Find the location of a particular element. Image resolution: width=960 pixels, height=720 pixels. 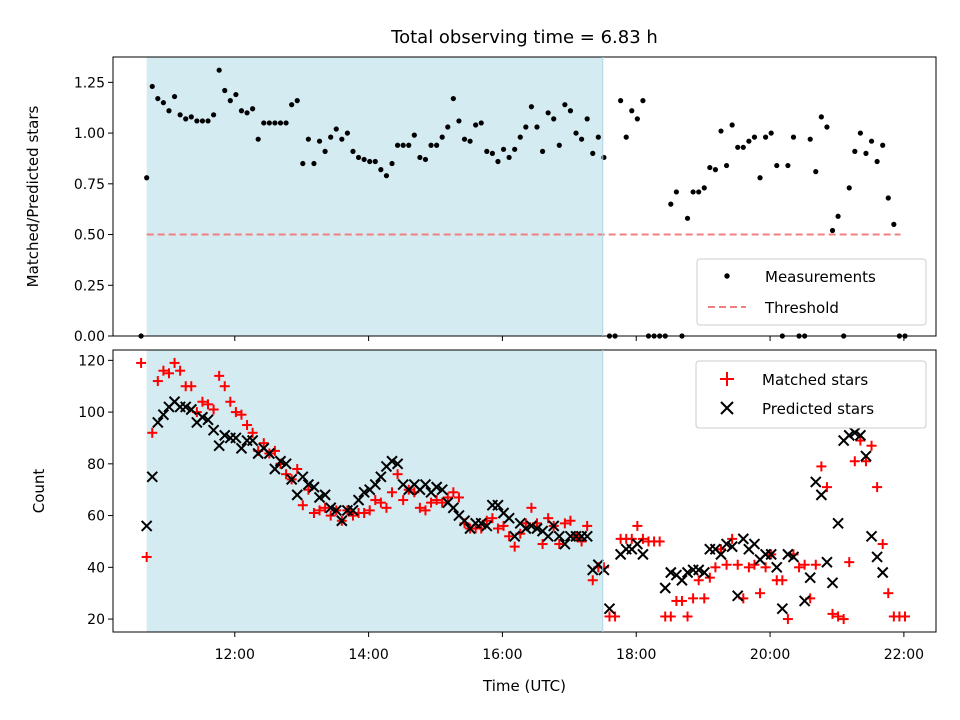

top-x-ticks is located at coordinates (569, 338).